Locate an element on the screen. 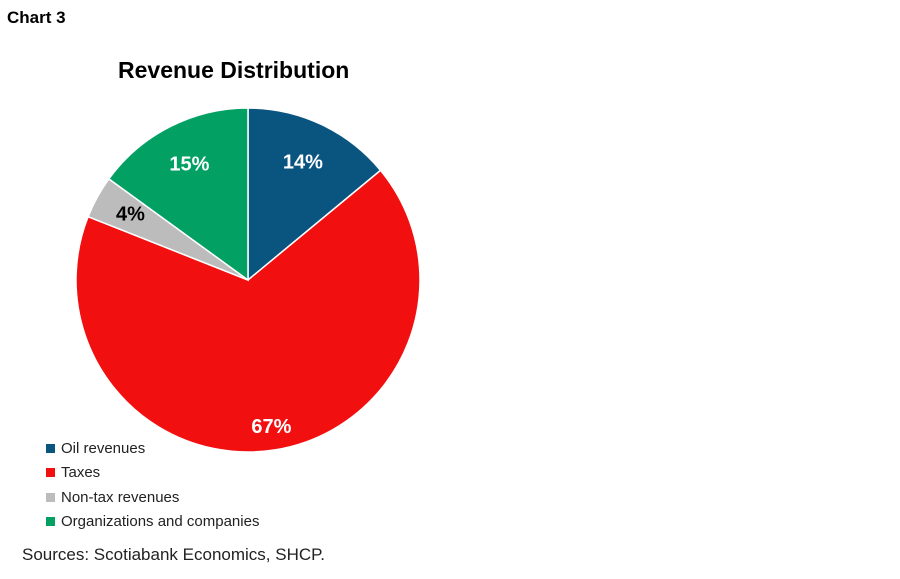 This screenshot has width=900, height=579. pie-slice-oil-revenues is located at coordinates (314, 194).